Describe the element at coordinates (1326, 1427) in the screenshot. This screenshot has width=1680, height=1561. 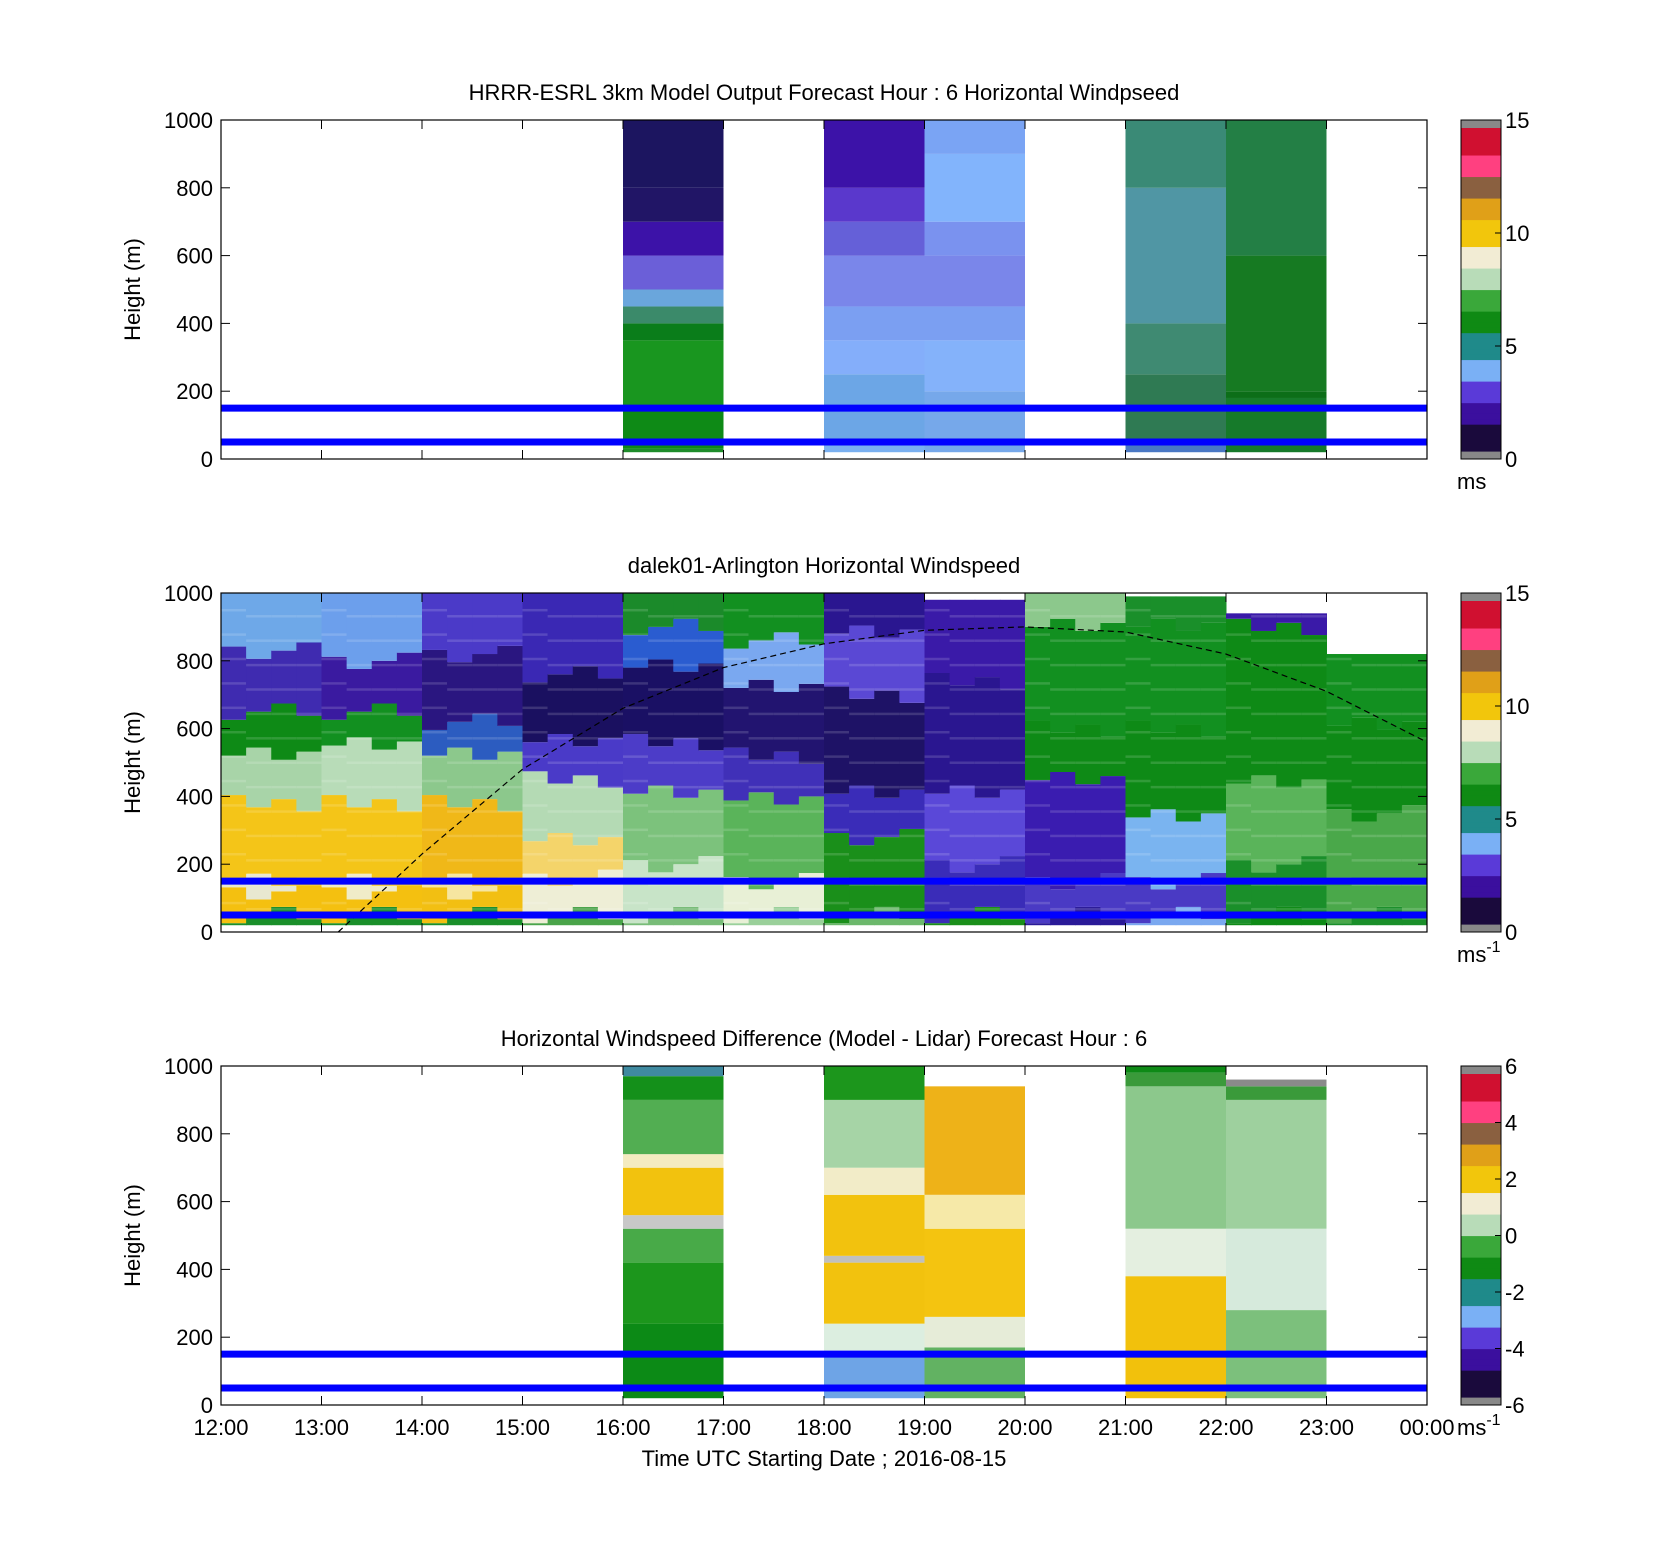
I see `x-tick-label: 23:00` at that location.